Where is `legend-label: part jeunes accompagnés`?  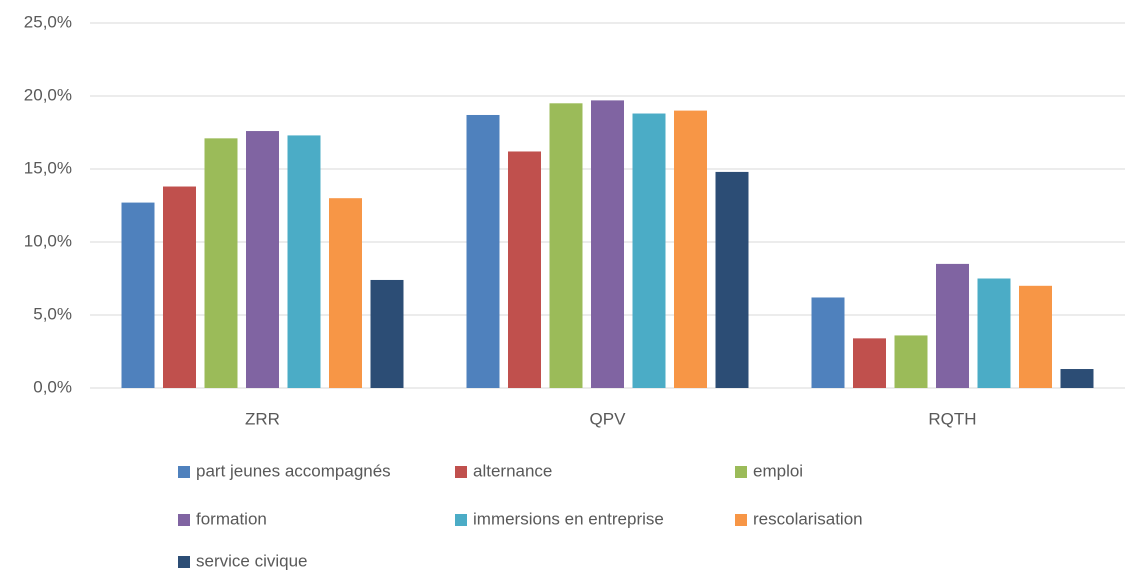 legend-label: part jeunes accompagnés is located at coordinates (293, 470).